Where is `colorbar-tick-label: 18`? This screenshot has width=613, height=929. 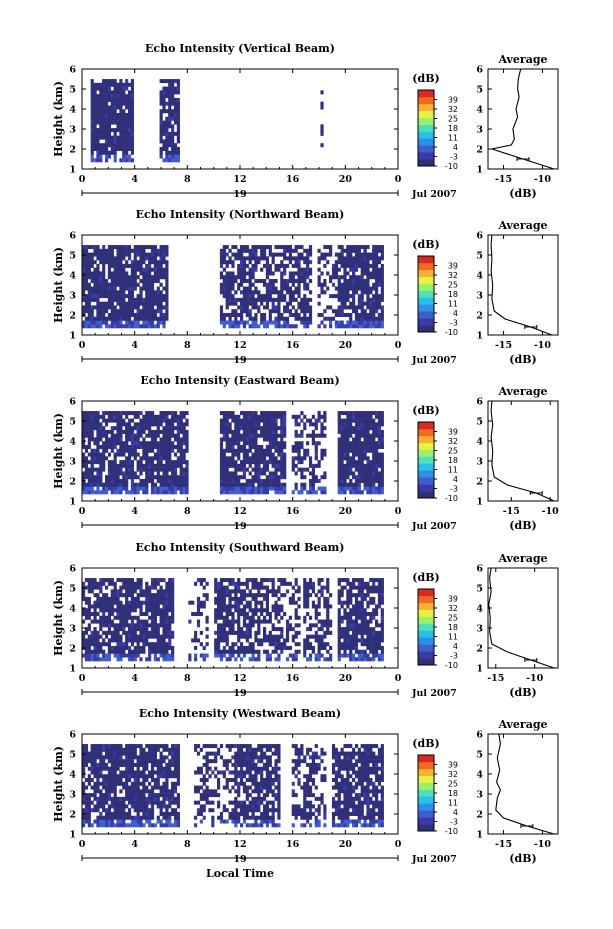
colorbar-tick-label: 18 is located at coordinates (453, 294).